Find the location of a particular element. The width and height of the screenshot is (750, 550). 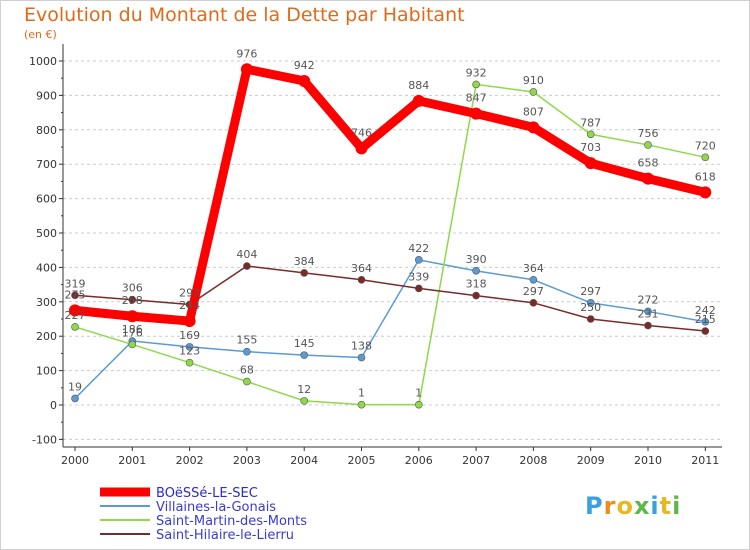

data-label: 847 is located at coordinates (476, 98).